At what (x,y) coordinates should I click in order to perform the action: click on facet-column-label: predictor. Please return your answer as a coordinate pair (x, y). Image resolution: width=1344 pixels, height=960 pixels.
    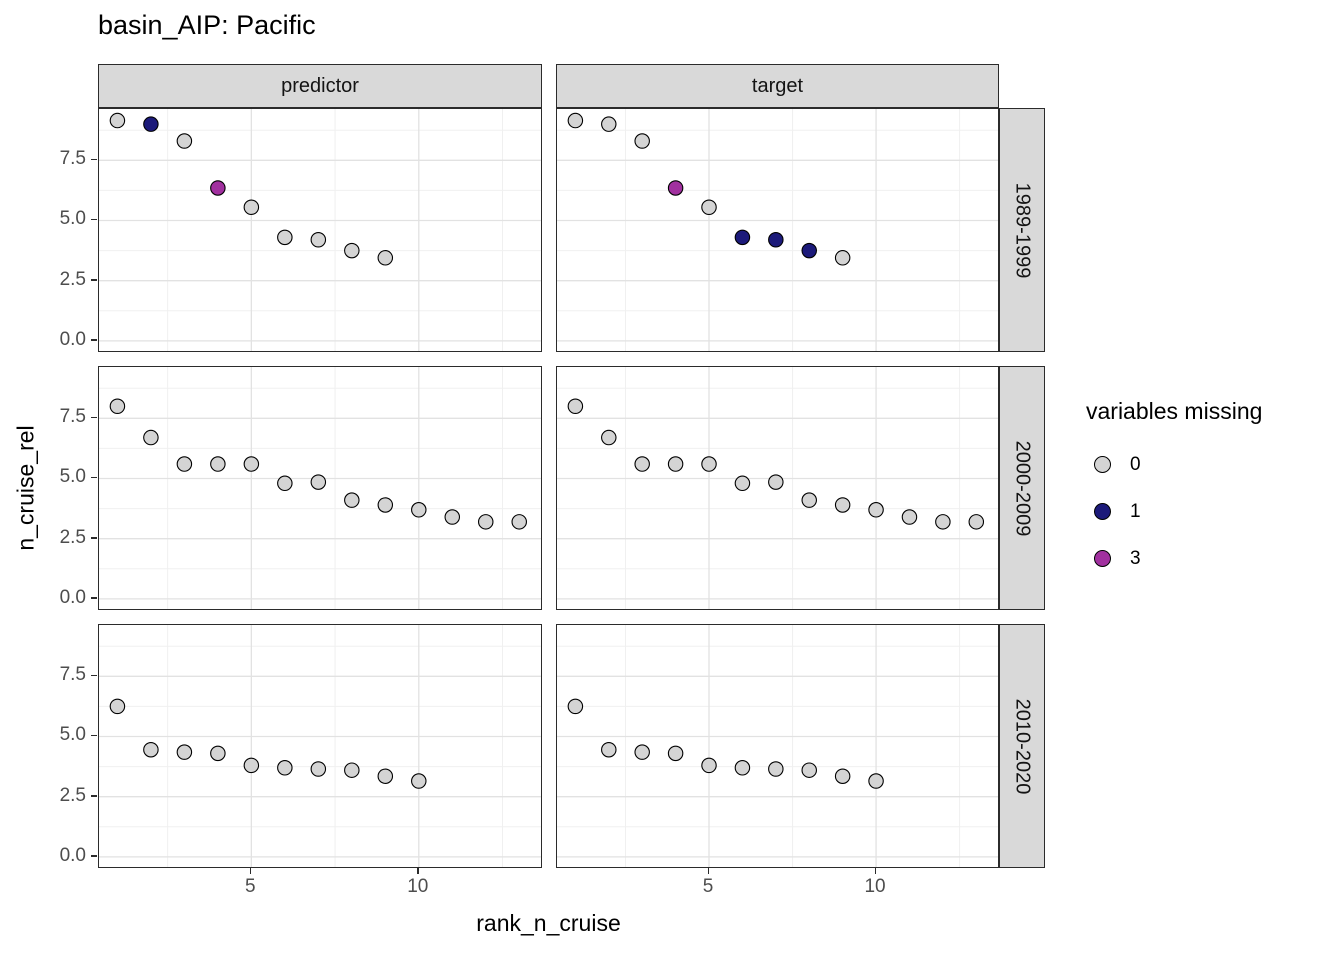
    Looking at the image, I should click on (320, 85).